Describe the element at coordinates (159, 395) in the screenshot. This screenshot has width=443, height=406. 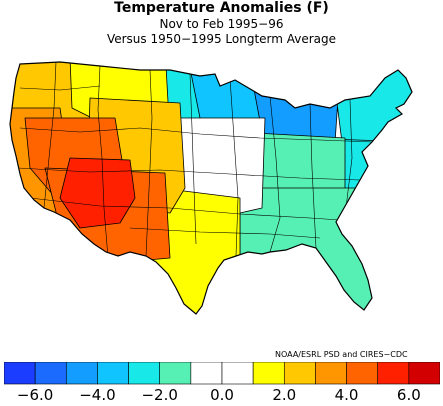
I see `legend-tick-label: −2.0` at that location.